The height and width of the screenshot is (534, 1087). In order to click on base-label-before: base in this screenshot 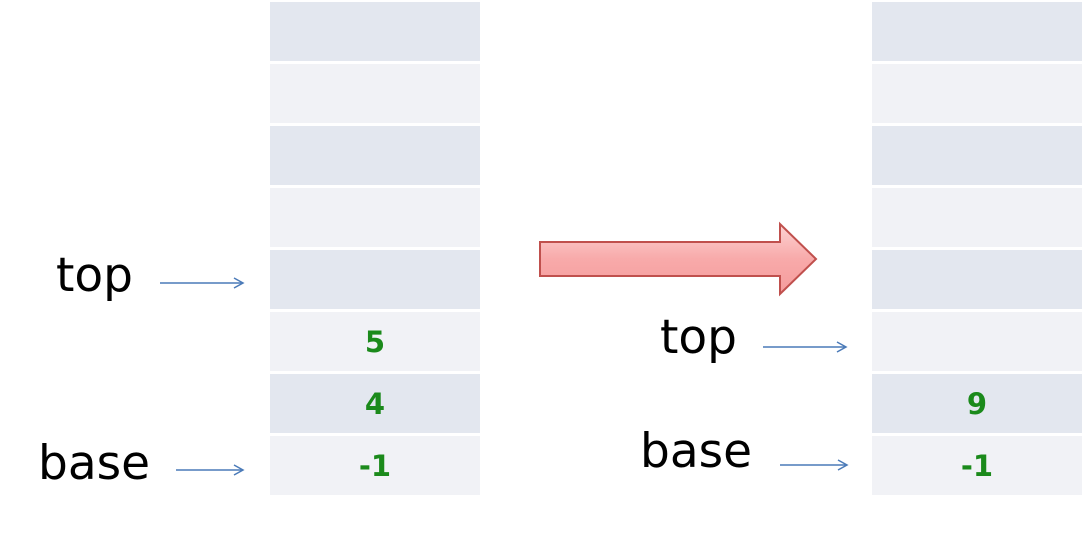, I will do `click(94, 463)`.